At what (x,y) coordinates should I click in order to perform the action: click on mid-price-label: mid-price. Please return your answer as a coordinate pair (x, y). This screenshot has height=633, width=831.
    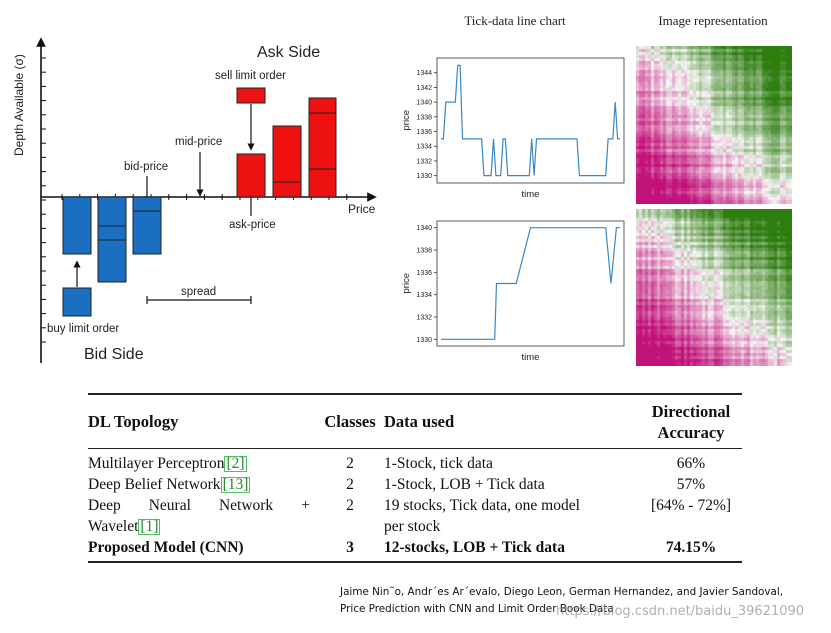
    Looking at the image, I should click on (198, 142).